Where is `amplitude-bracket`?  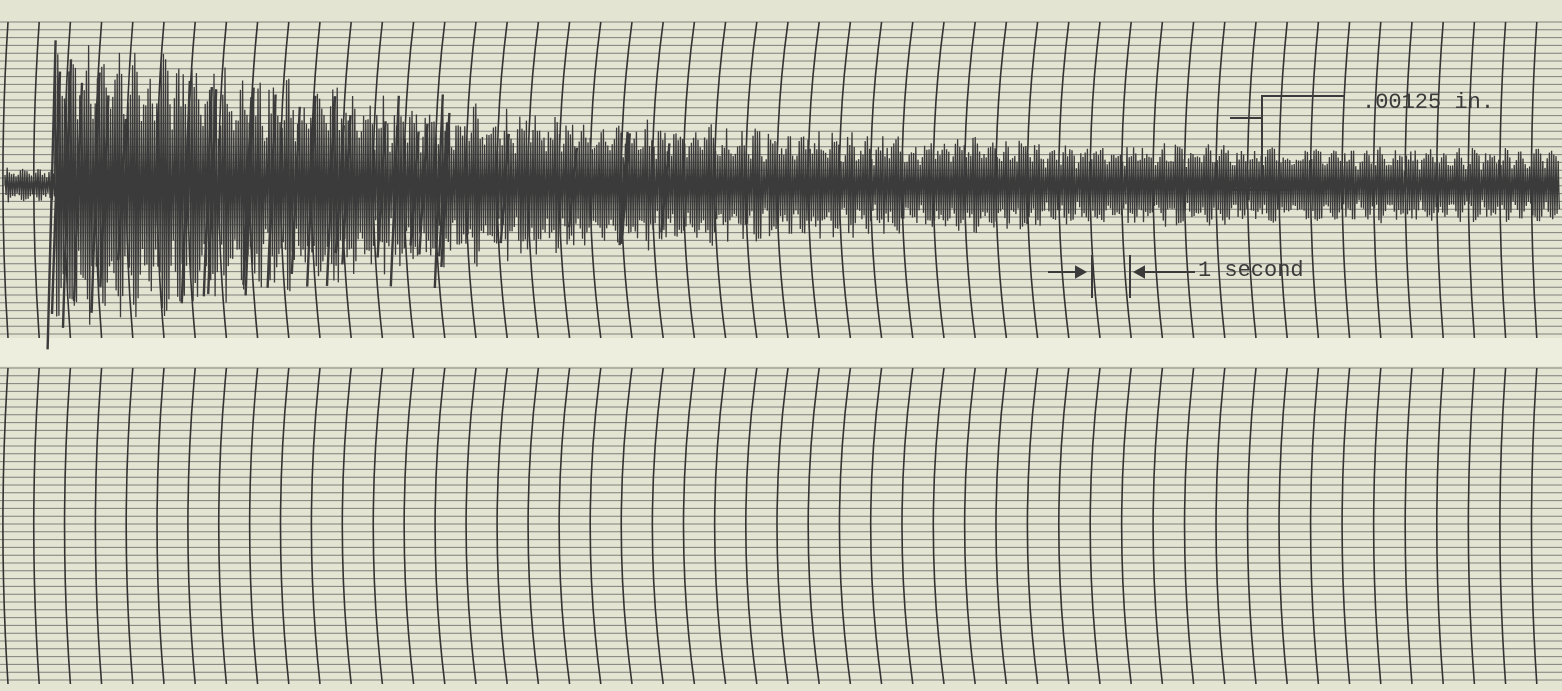 amplitude-bracket is located at coordinates (1287, 143).